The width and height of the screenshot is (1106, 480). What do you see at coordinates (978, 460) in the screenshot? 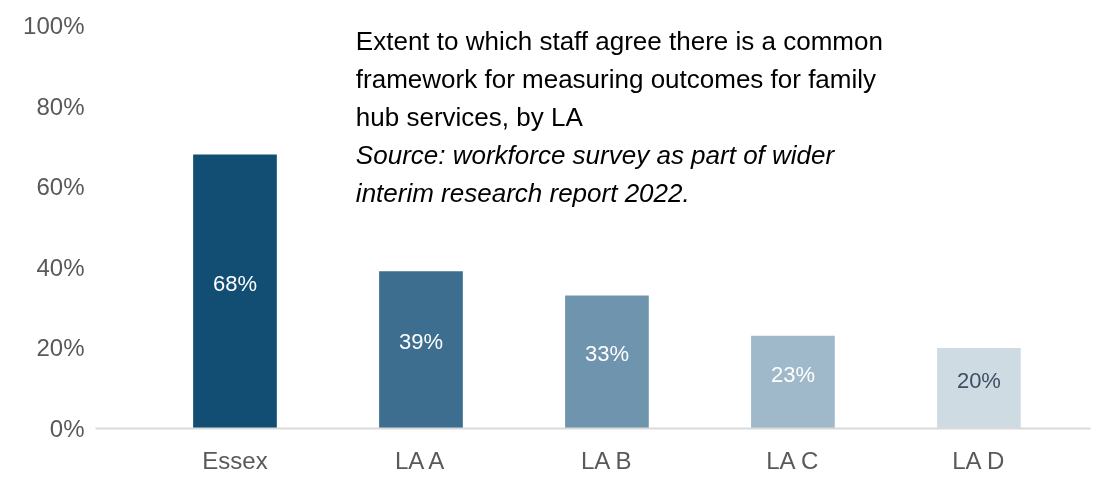
I see `x-tick-label: LA D` at bounding box center [978, 460].